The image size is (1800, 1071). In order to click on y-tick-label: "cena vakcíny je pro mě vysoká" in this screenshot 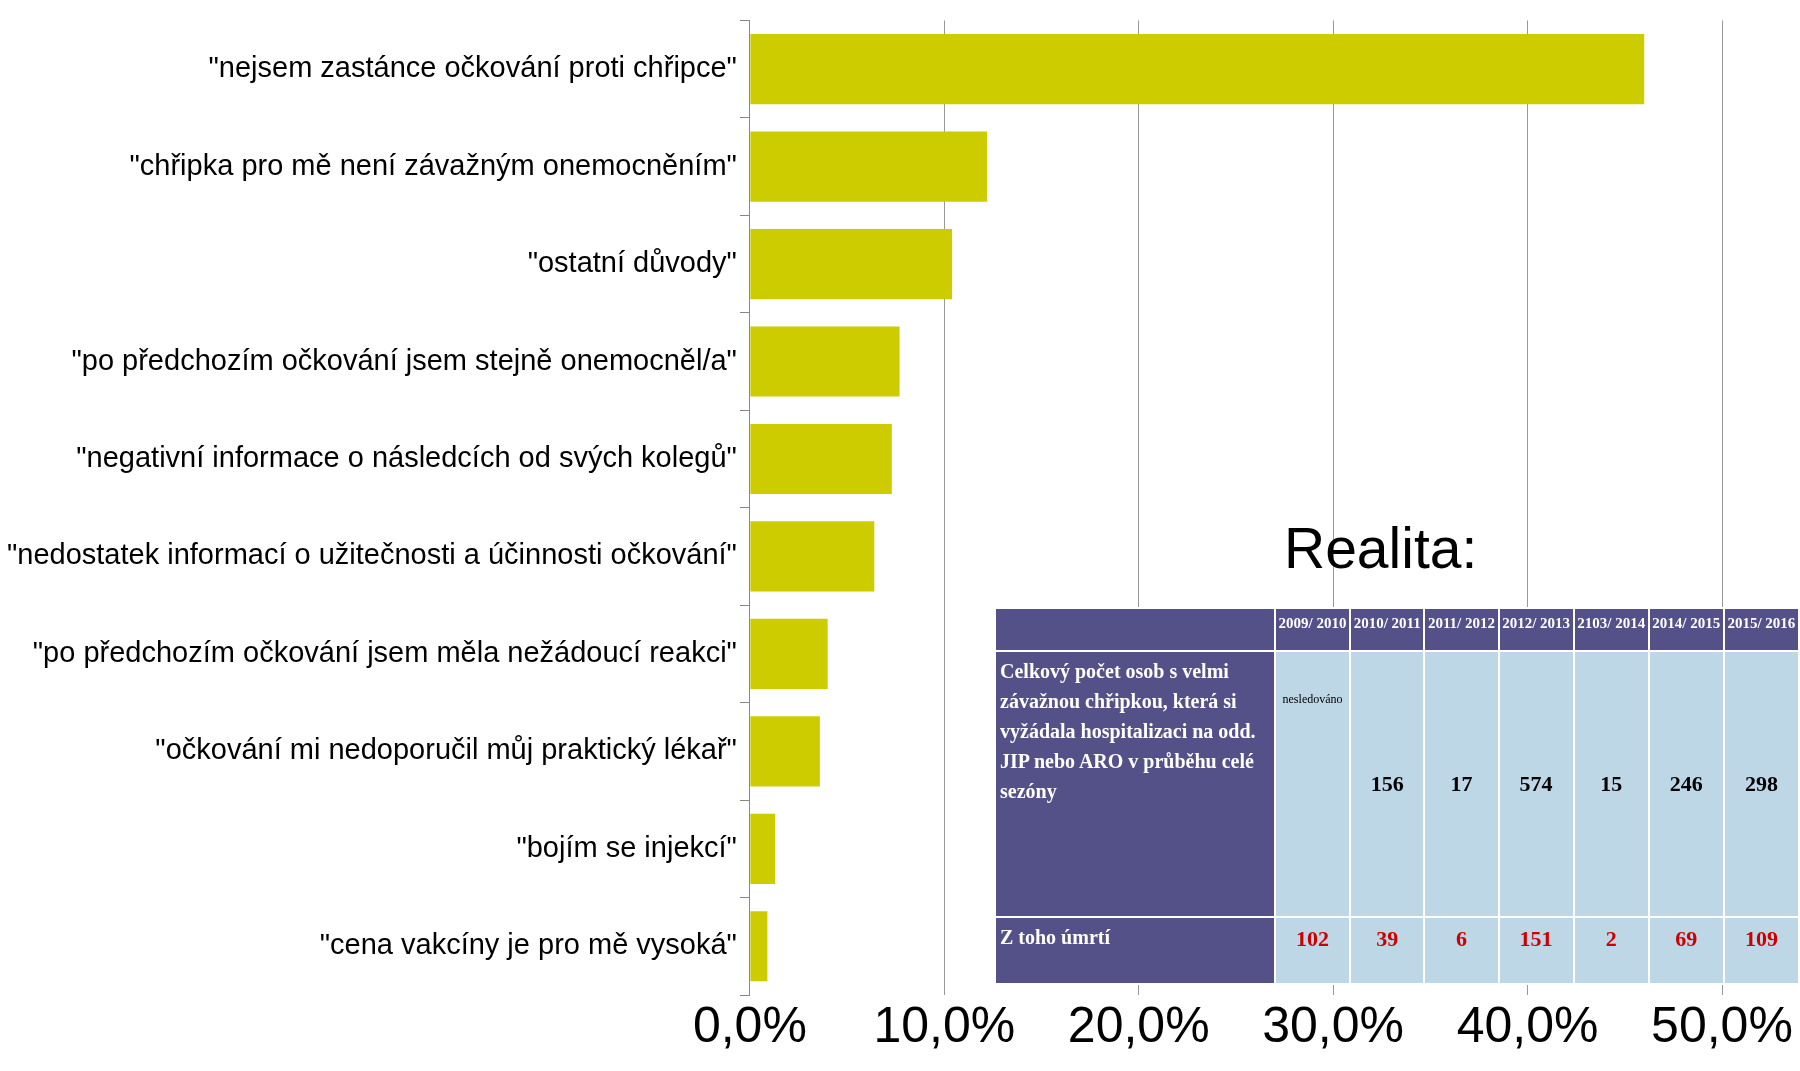, I will do `click(528, 944)`.